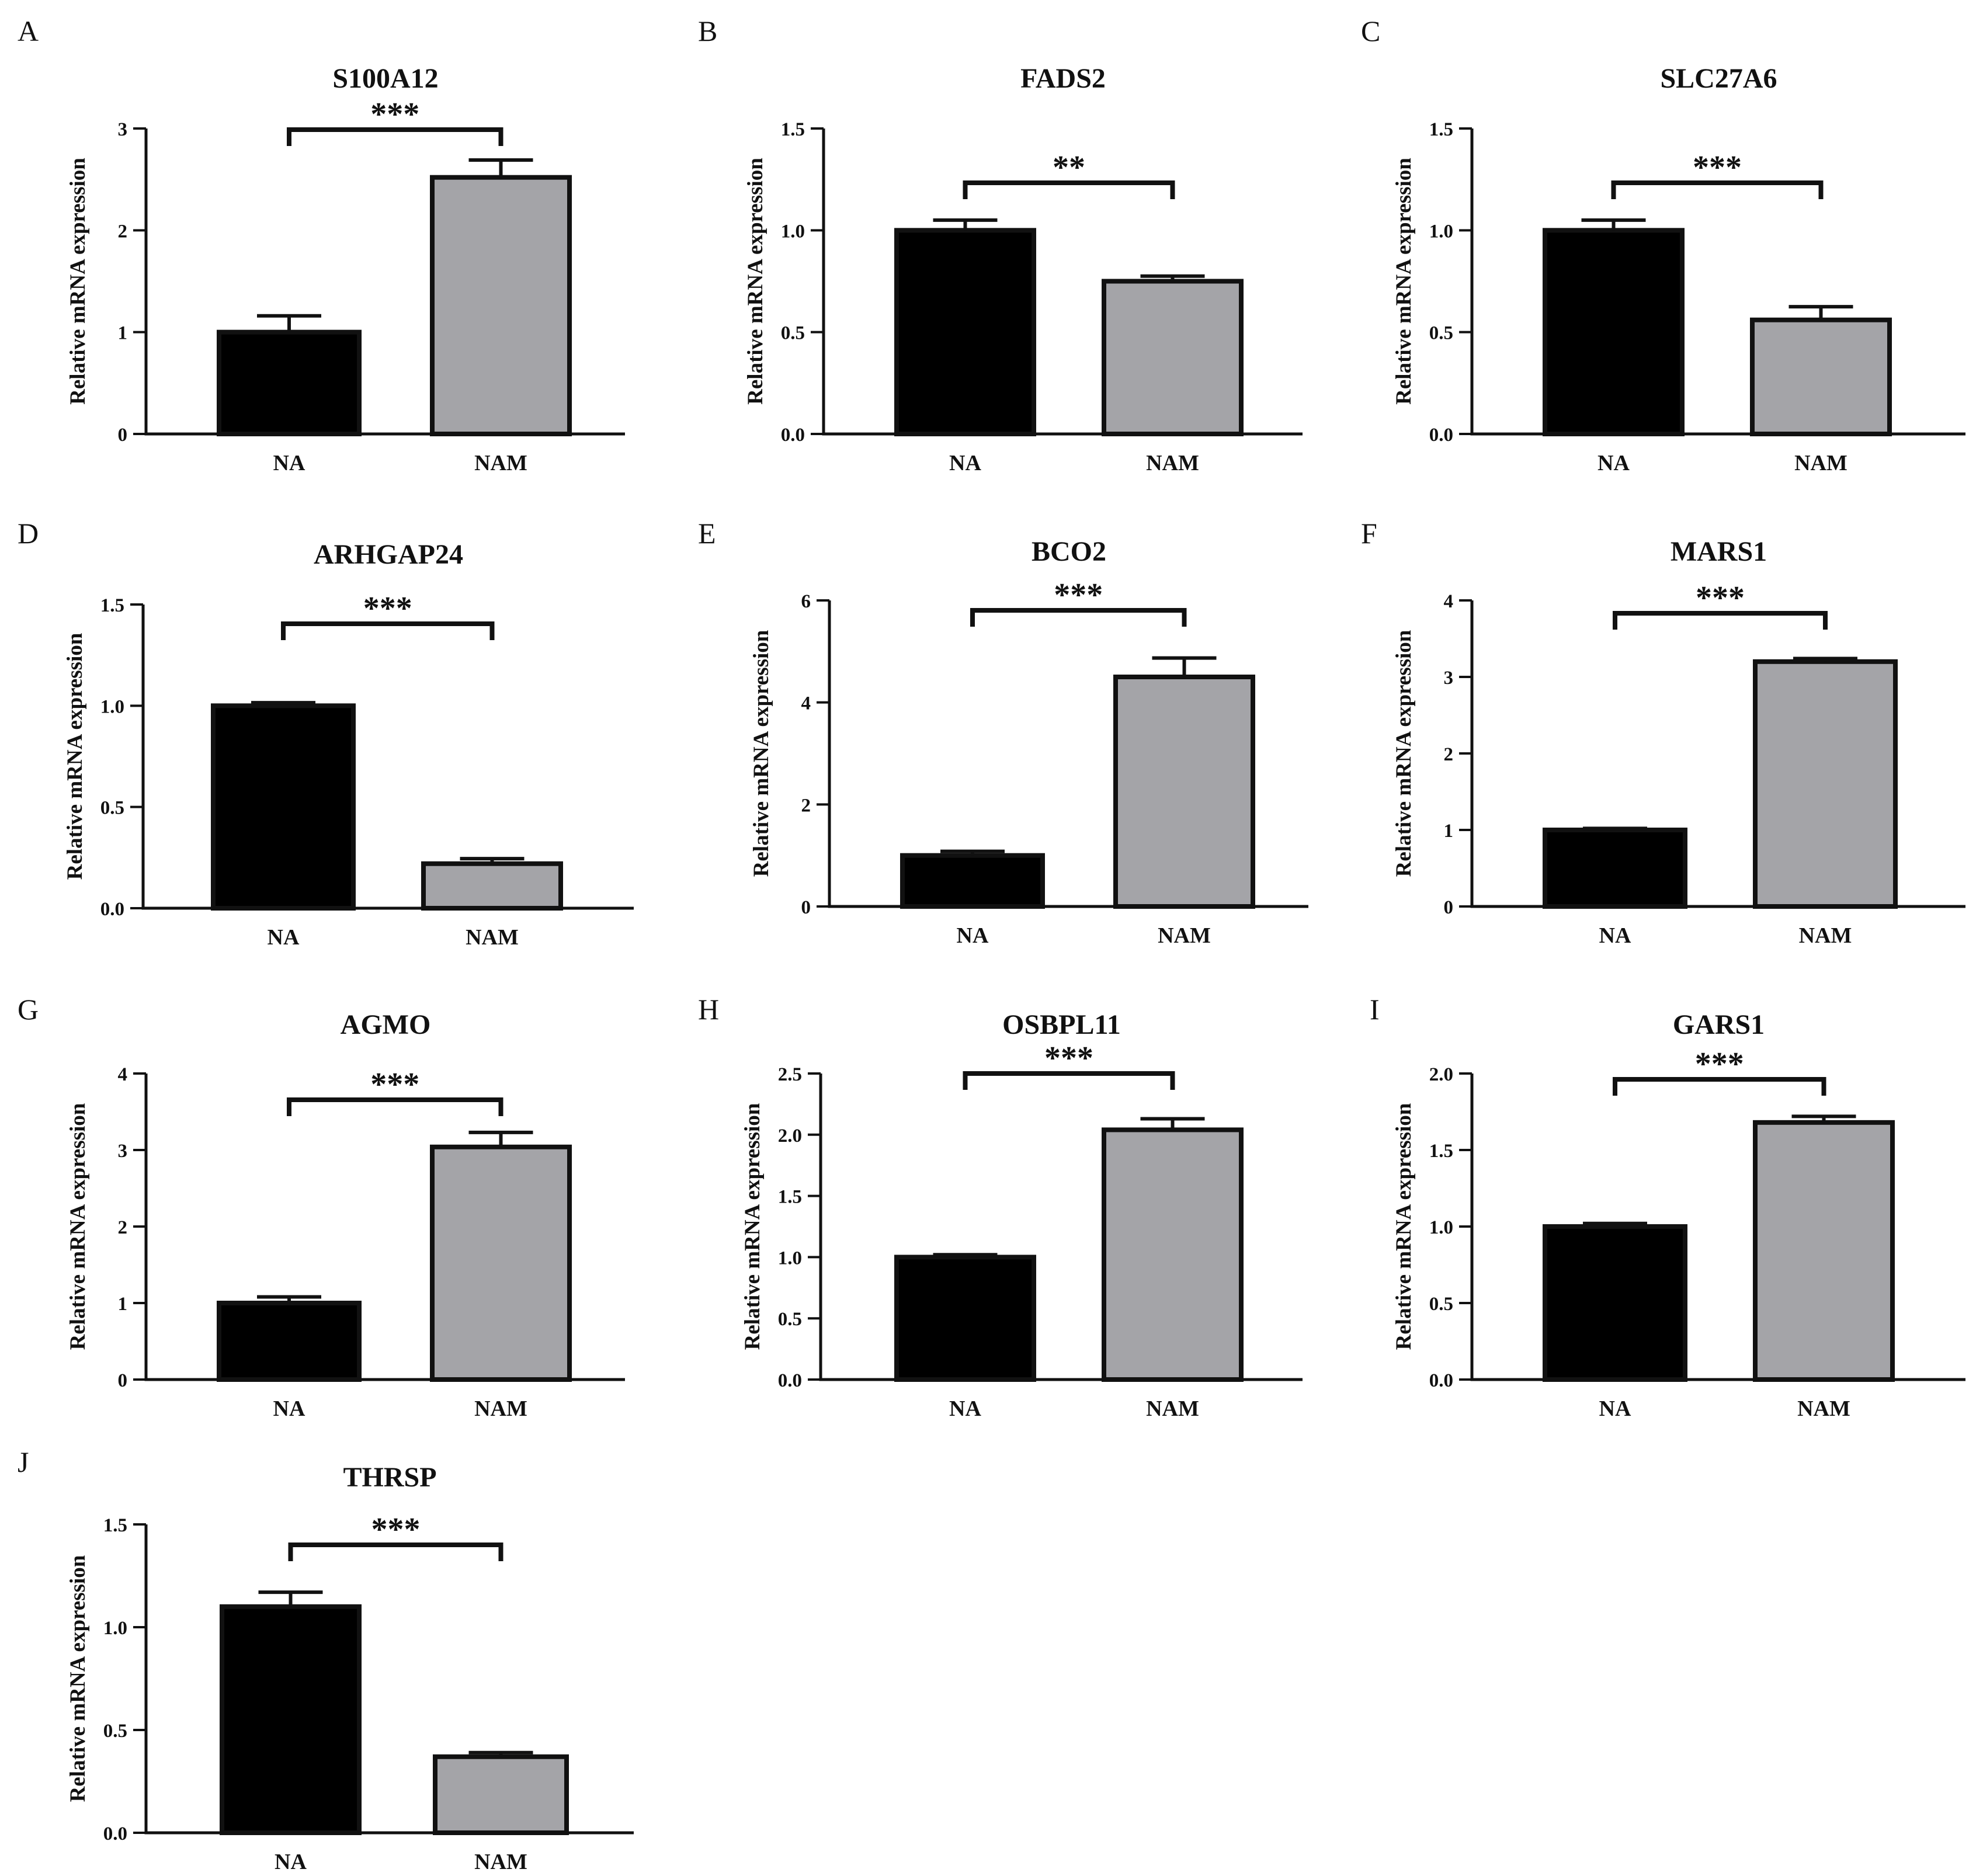 The width and height of the screenshot is (1983, 1876). What do you see at coordinates (395, 114) in the screenshot?
I see `significance-label-a: ***` at bounding box center [395, 114].